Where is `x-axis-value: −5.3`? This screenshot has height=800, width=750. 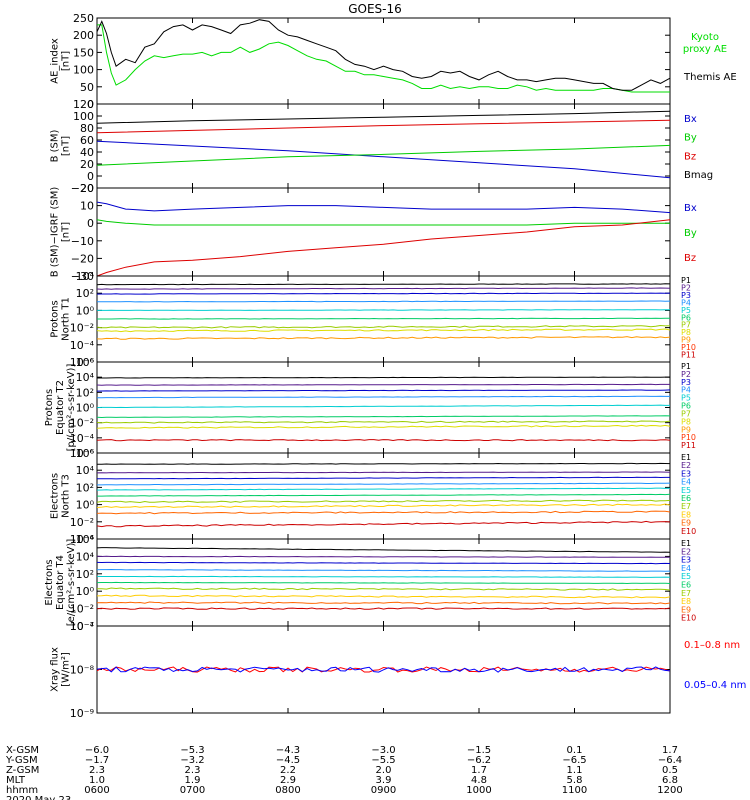 x-axis-value: −5.3 is located at coordinates (192, 750).